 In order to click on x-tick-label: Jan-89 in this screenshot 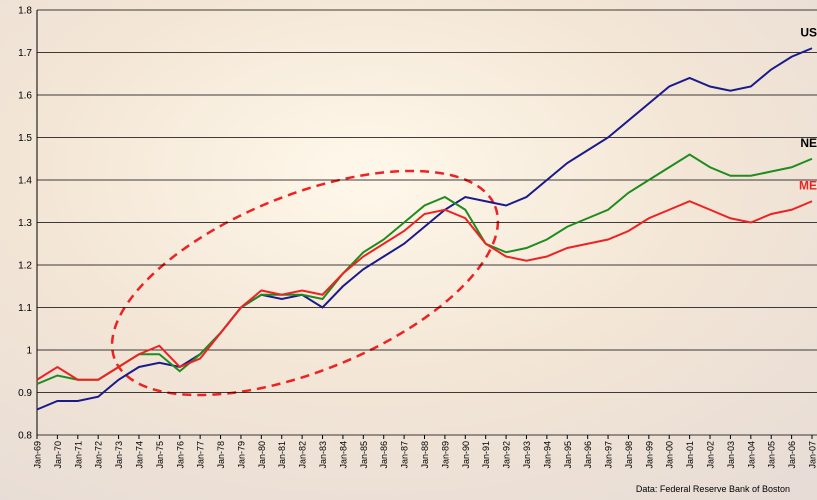, I will do `click(445, 455)`.